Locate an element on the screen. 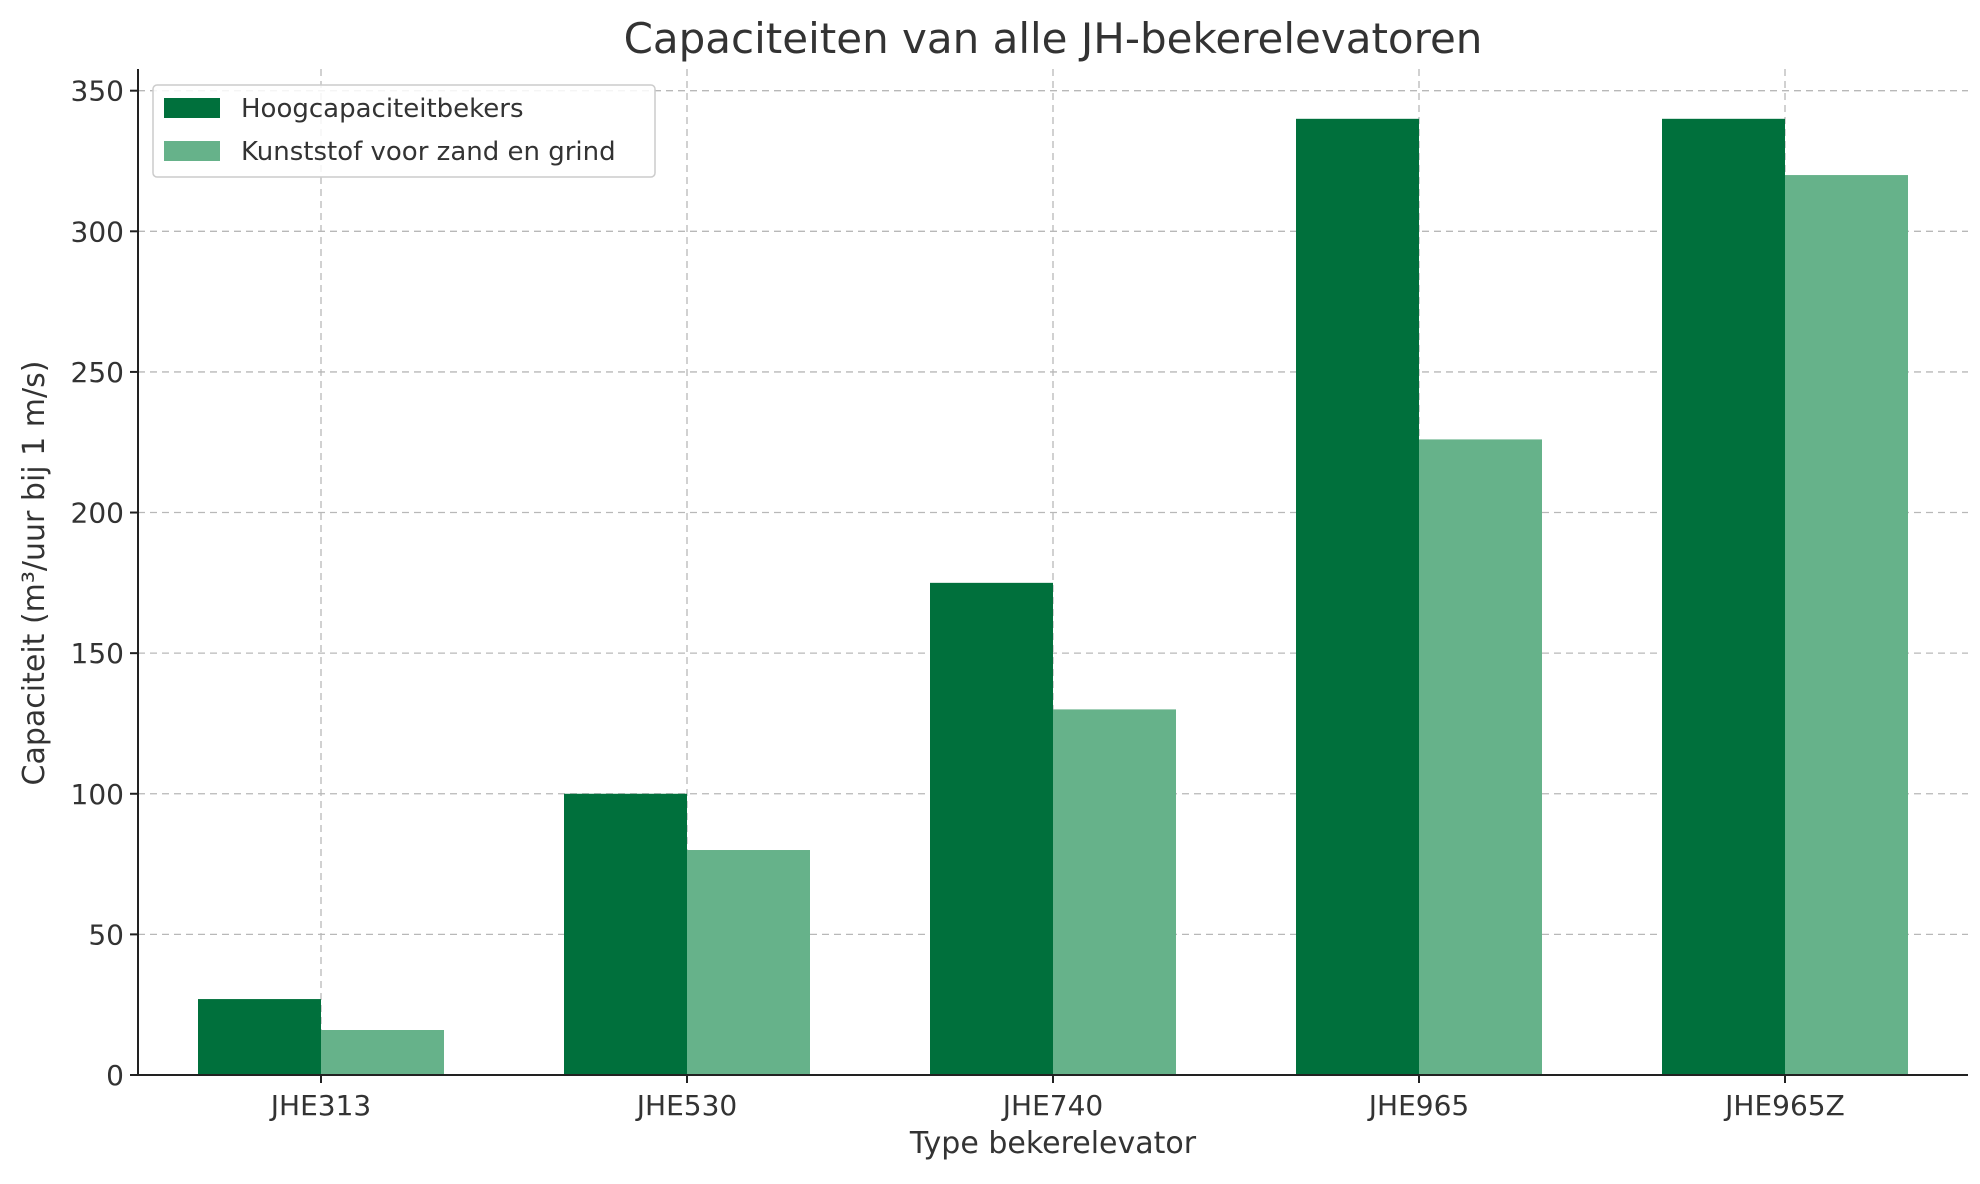 Image resolution: width=1980 pixels, height=1184 pixels. legend-label-hoogcapaciteitbekers: Hoogcapaciteitbekers is located at coordinates (382, 109).